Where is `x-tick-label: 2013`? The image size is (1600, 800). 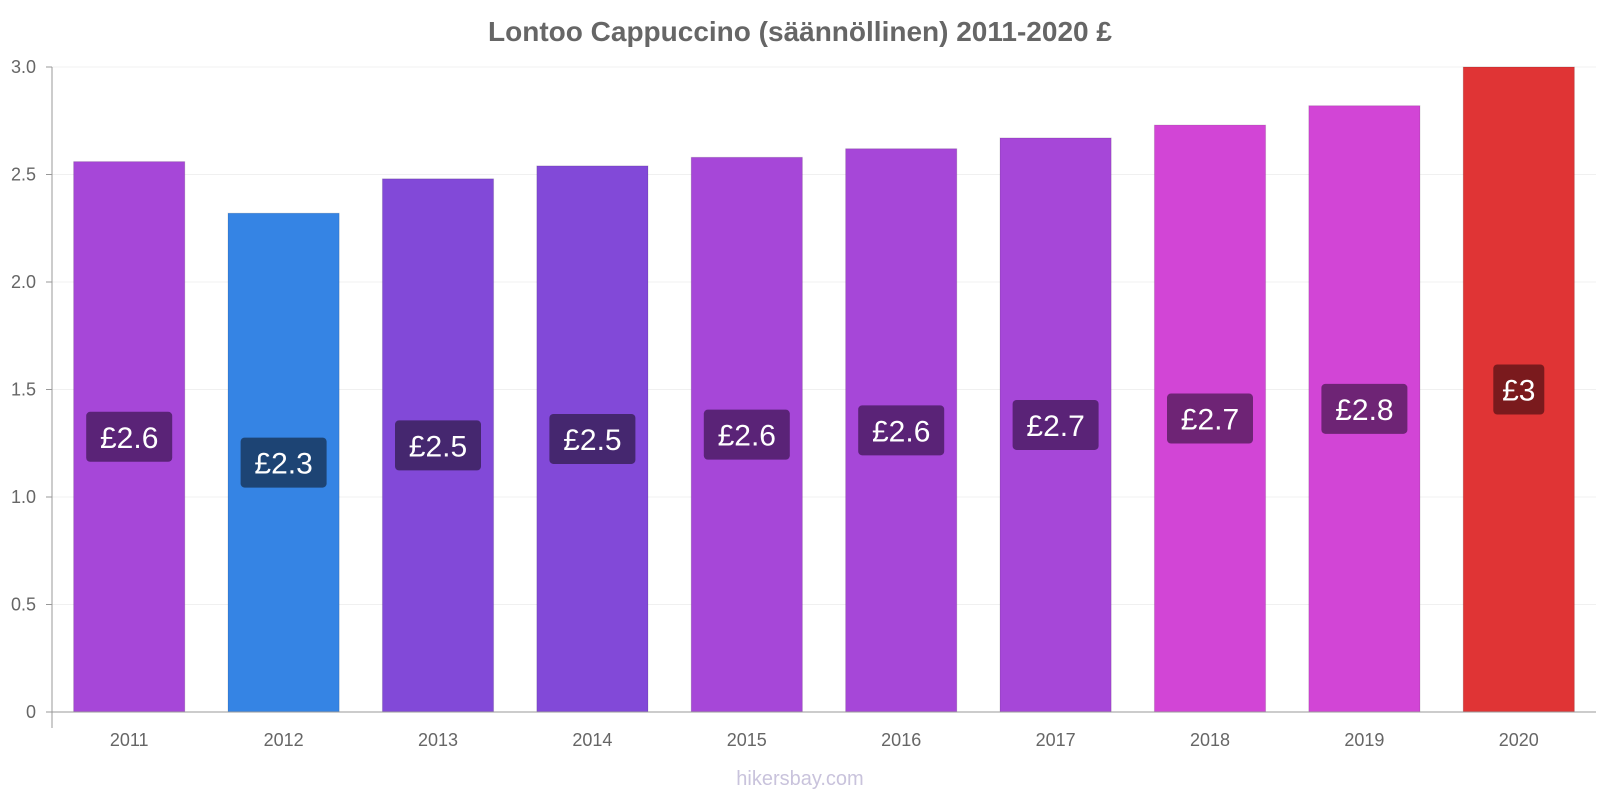
x-tick-label: 2013 is located at coordinates (438, 740).